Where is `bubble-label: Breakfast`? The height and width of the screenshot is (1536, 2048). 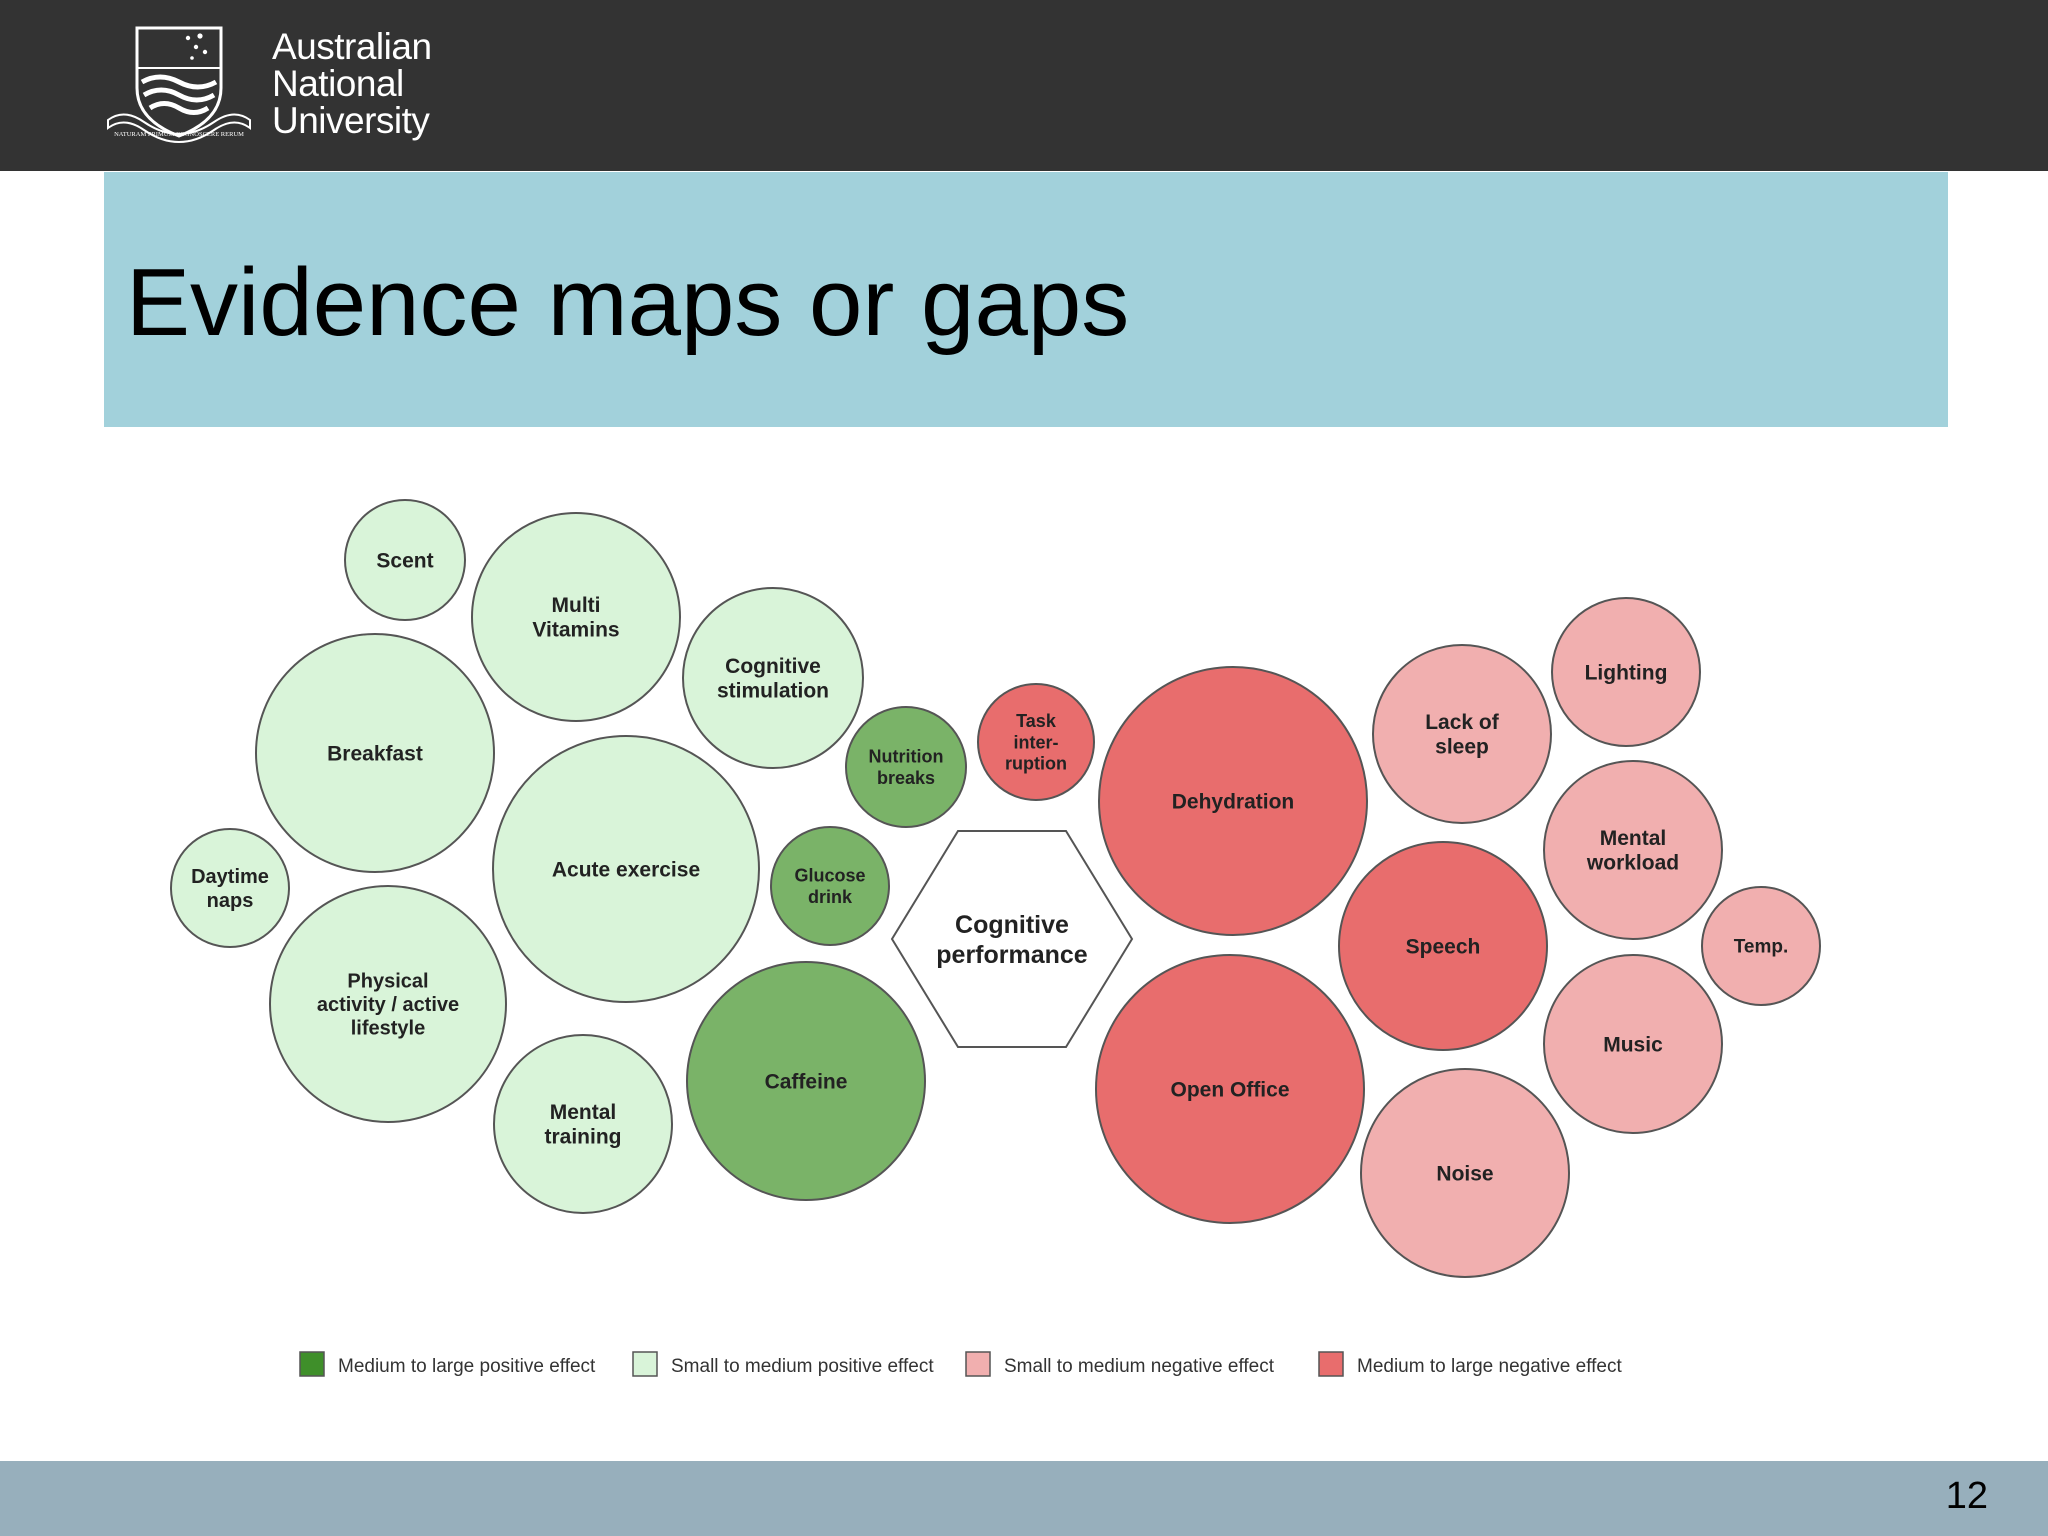 bubble-label: Breakfast is located at coordinates (375, 753).